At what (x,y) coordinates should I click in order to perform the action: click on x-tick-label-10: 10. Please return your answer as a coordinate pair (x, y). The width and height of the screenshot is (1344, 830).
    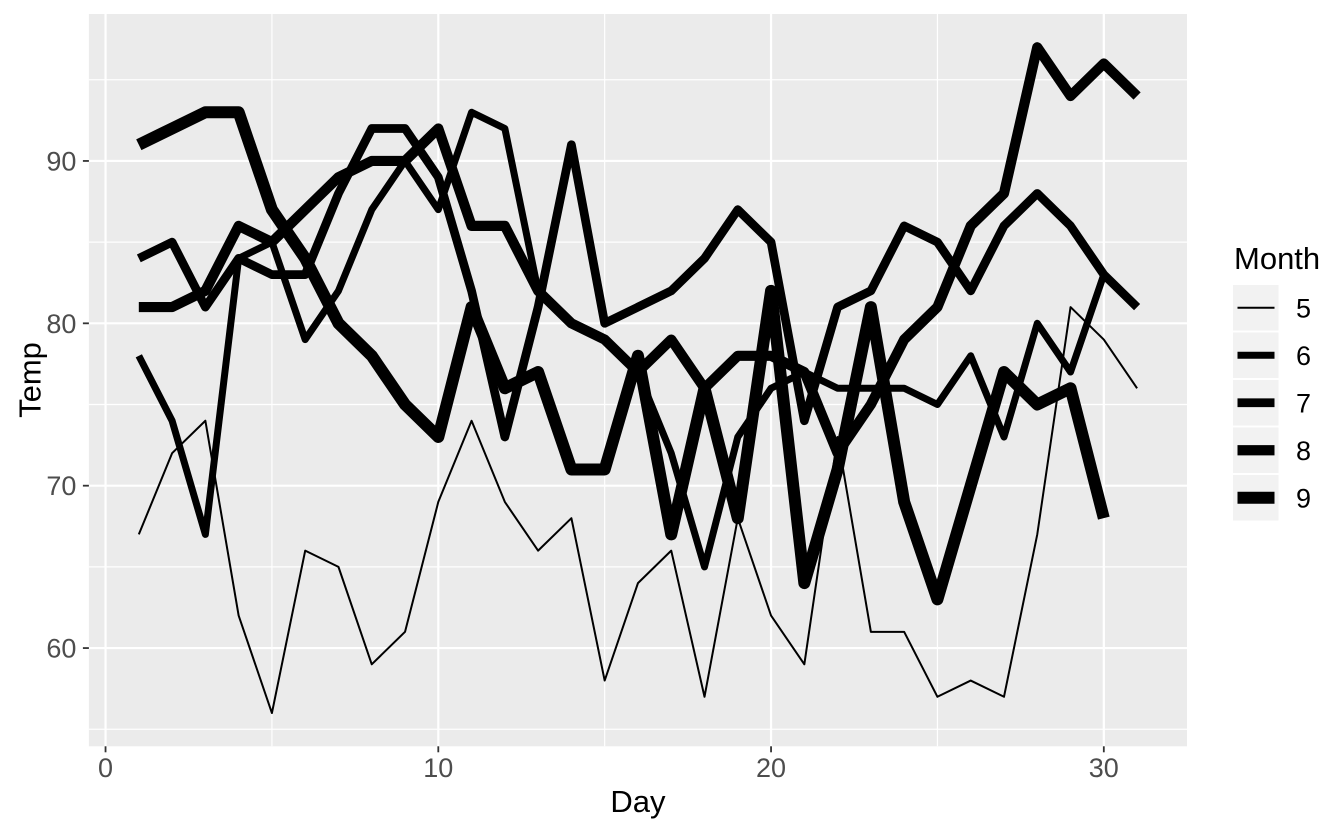
    Looking at the image, I should click on (438, 768).